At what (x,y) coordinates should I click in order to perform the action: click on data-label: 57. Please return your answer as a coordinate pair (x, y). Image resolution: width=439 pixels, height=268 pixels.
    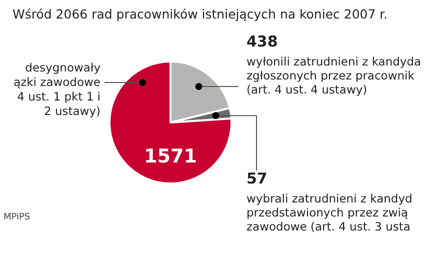
    Looking at the image, I should click on (257, 179).